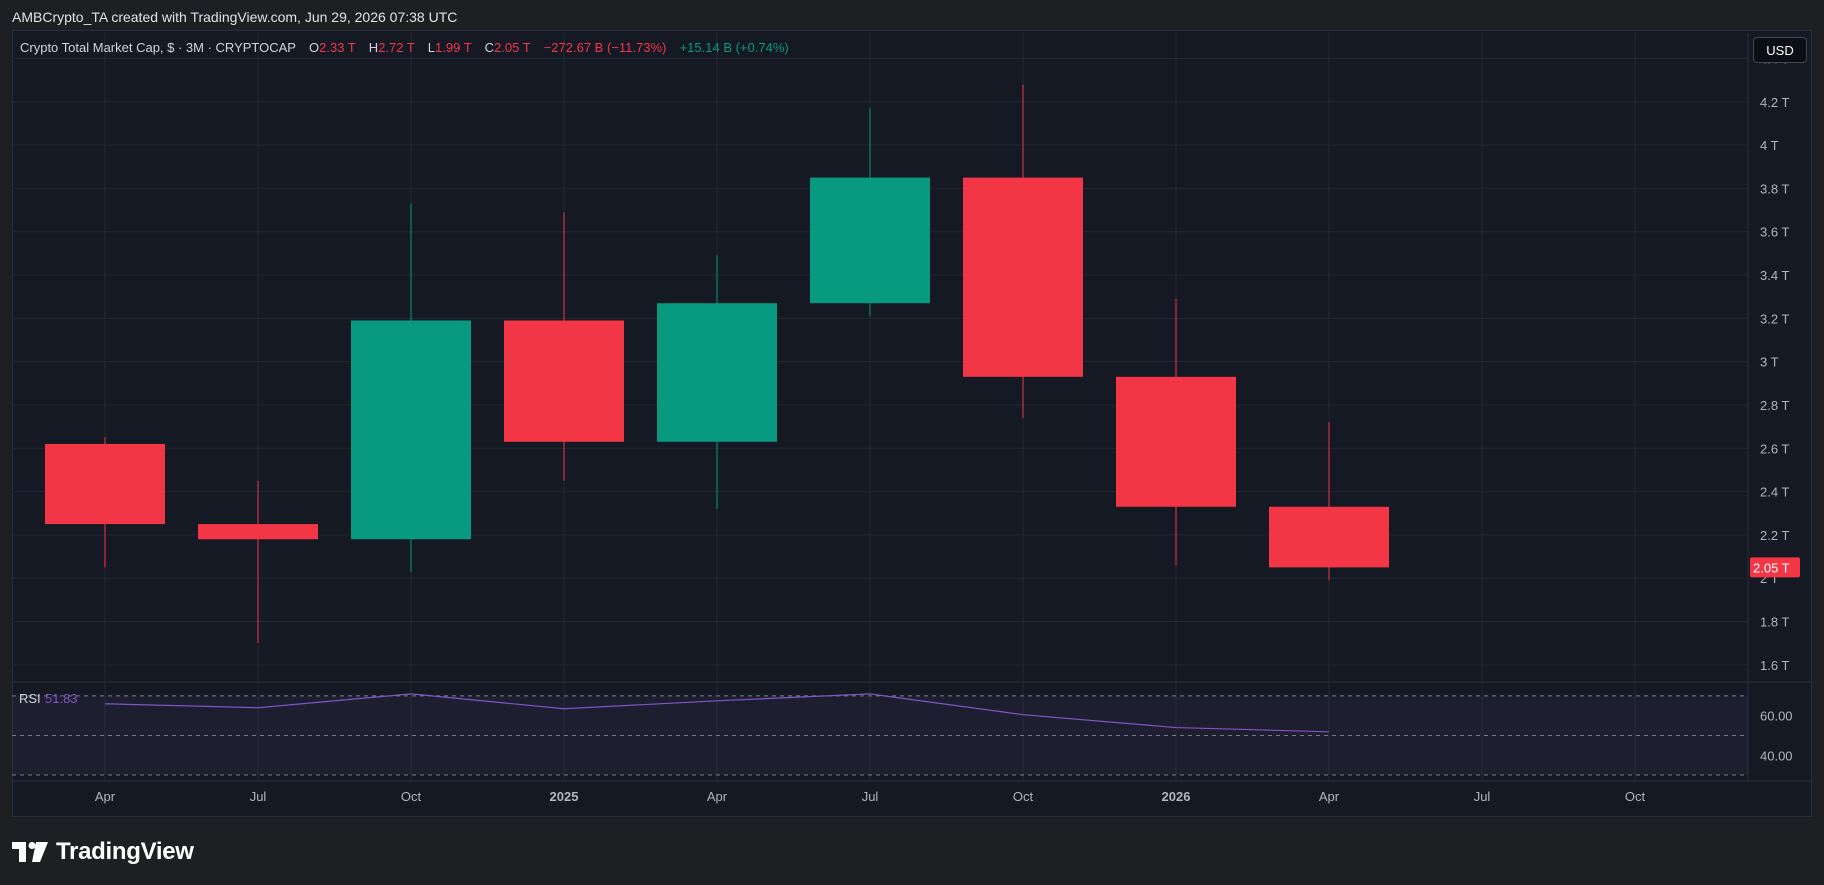 This screenshot has width=1824, height=885. Describe the element at coordinates (489, 47) in the screenshot. I see `close-label: C` at that location.